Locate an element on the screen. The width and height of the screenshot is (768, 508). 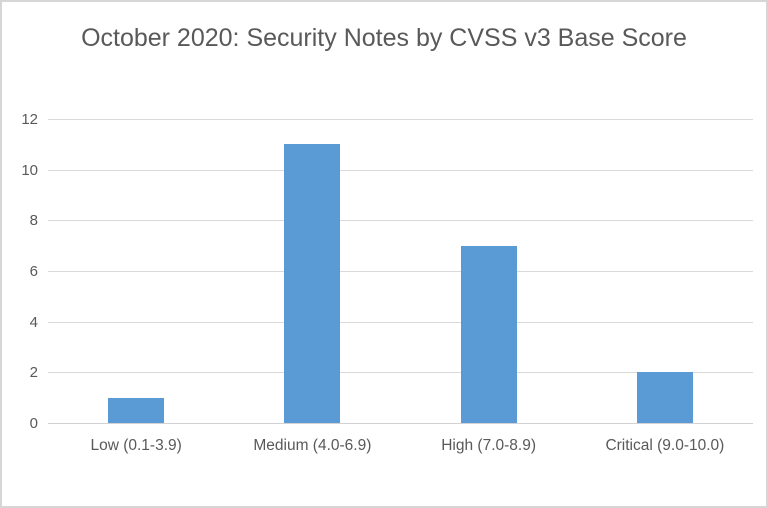
bar-medium is located at coordinates (312, 283).